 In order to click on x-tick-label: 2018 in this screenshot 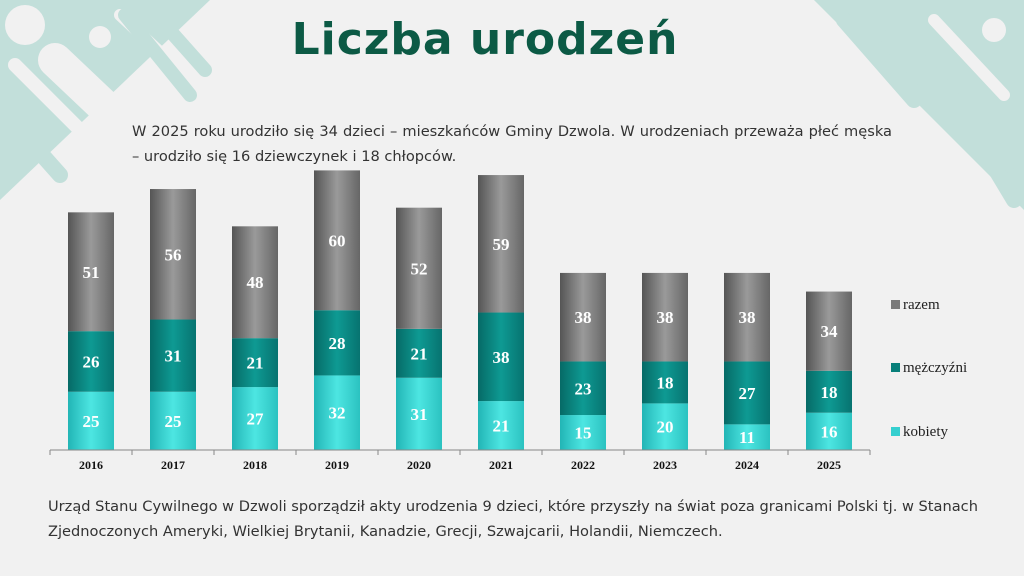, I will do `click(255, 465)`.